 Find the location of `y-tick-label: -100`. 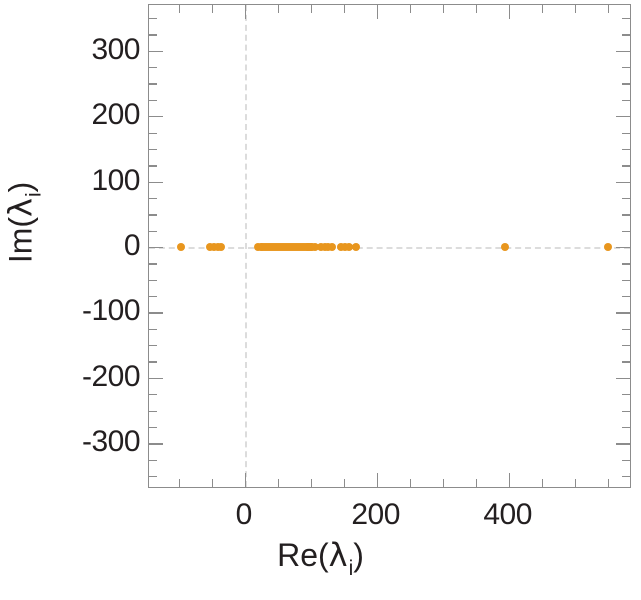

y-tick-label: -100 is located at coordinates (111, 311).